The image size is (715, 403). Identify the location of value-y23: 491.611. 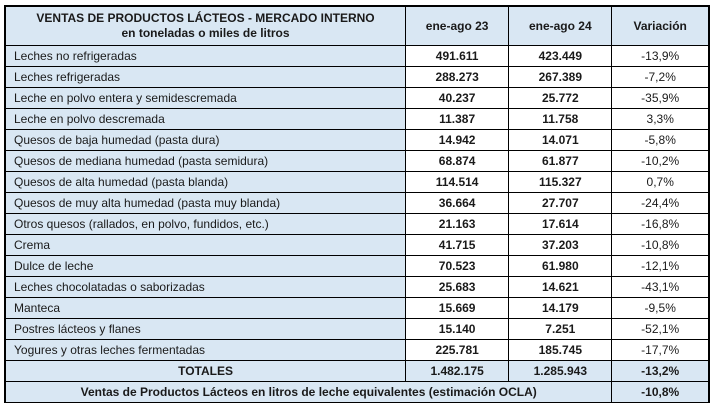
(457, 56).